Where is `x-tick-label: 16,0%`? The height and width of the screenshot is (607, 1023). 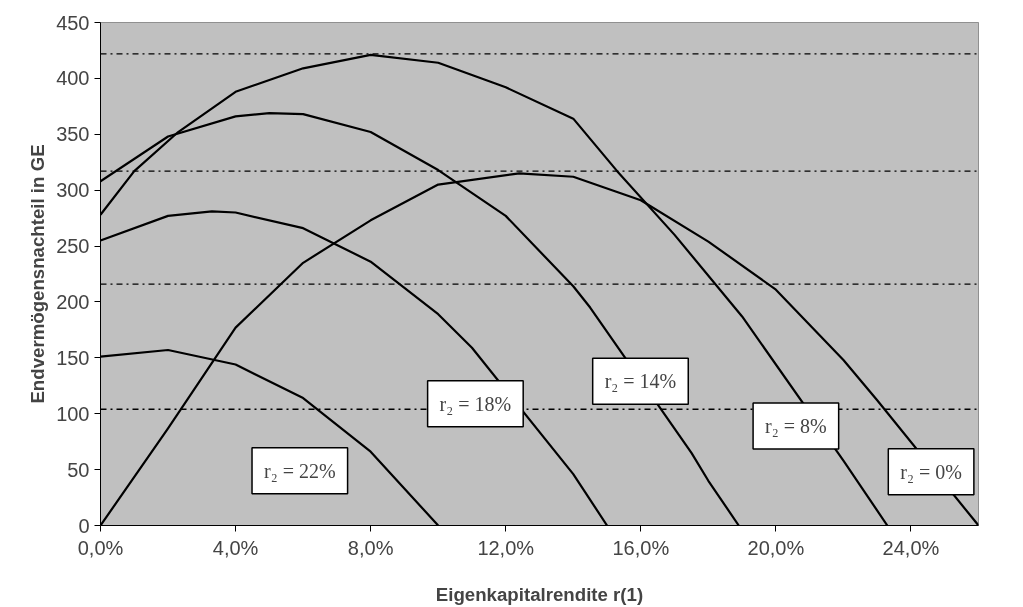
x-tick-label: 16,0% is located at coordinates (641, 547).